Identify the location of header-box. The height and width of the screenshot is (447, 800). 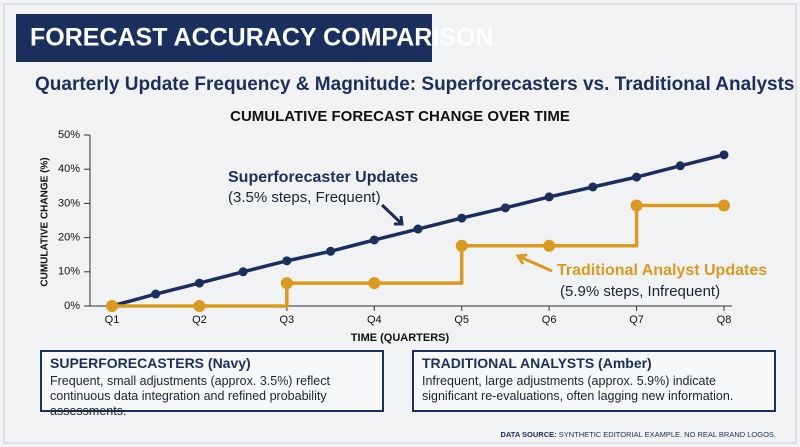
(224, 38).